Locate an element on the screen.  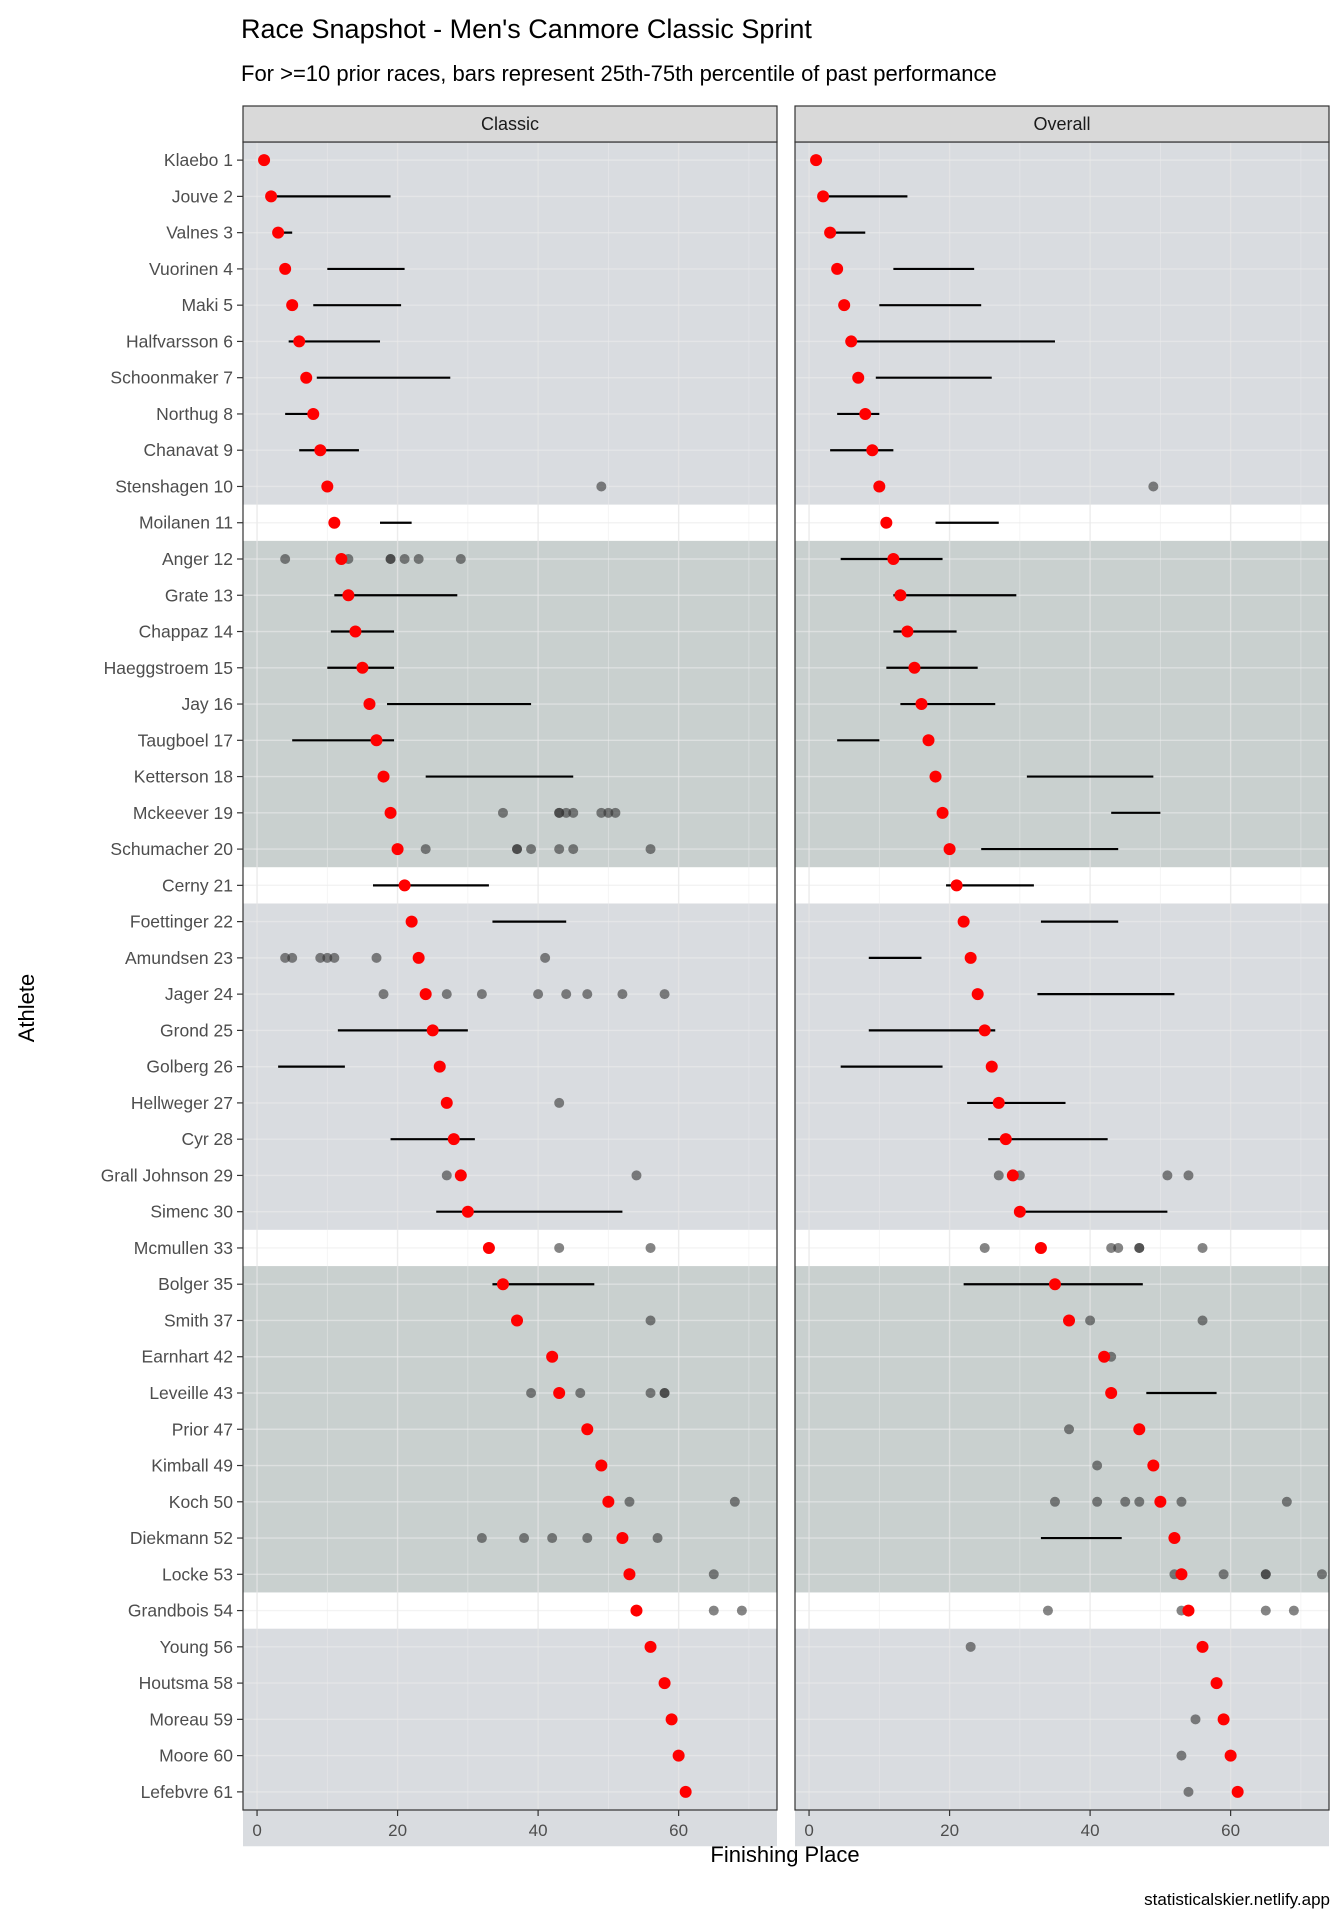
athlete-label: Moore 60 is located at coordinates (196, 1756).